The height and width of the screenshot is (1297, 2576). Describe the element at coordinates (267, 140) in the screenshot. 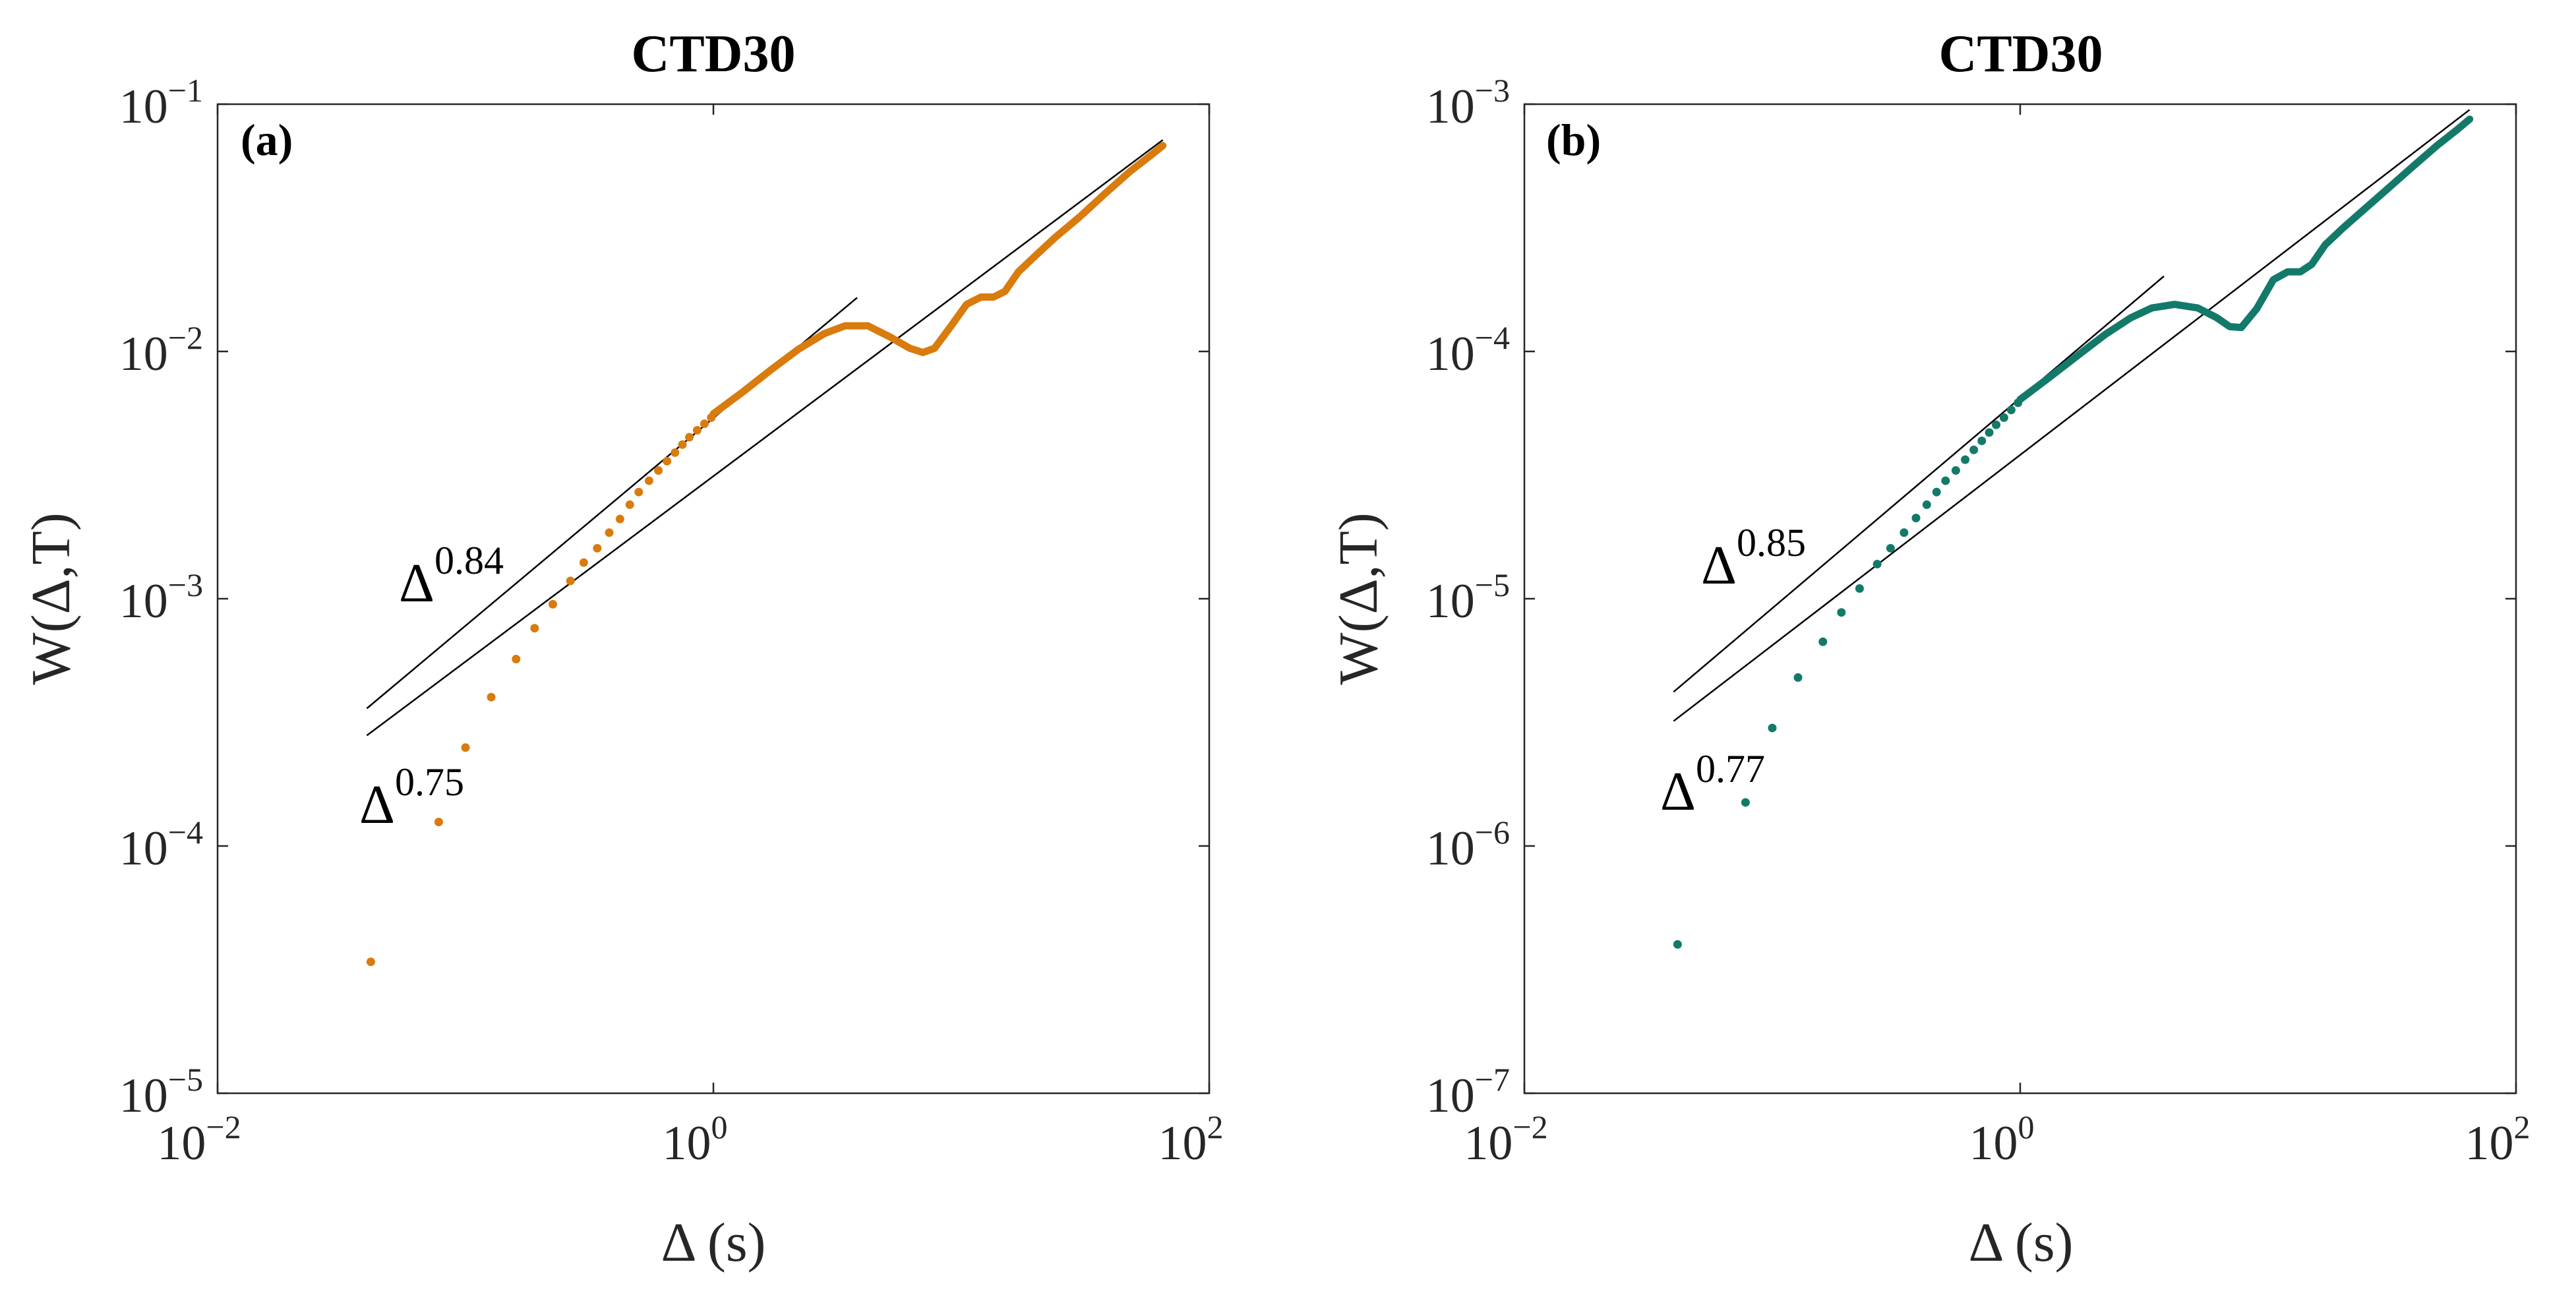

I see `panel-a-label: (a)` at that location.